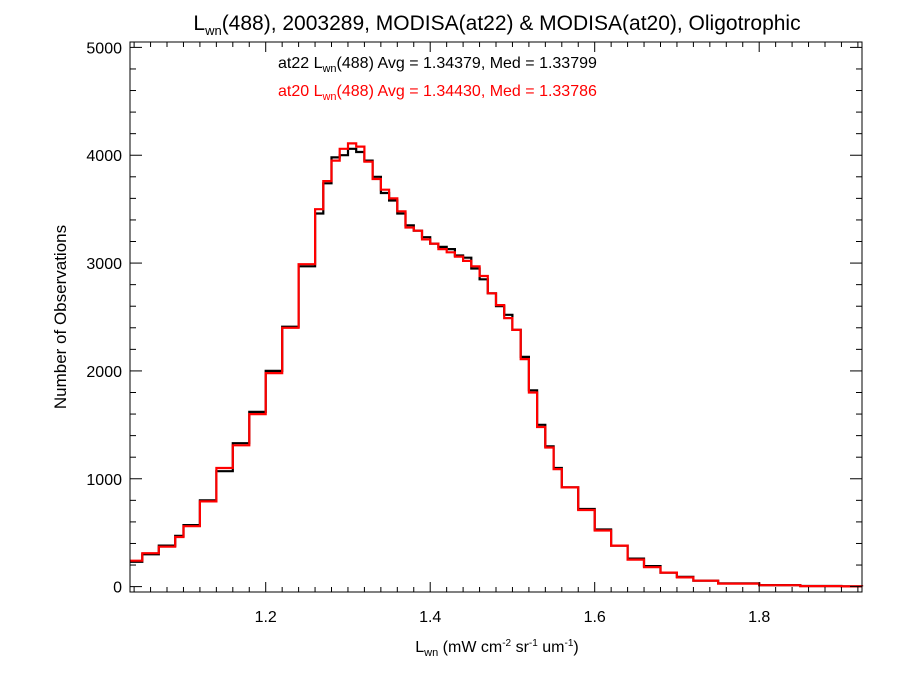 The height and width of the screenshot is (675, 900). What do you see at coordinates (199, 23) in the screenshot?
I see `chart-title-base: L` at bounding box center [199, 23].